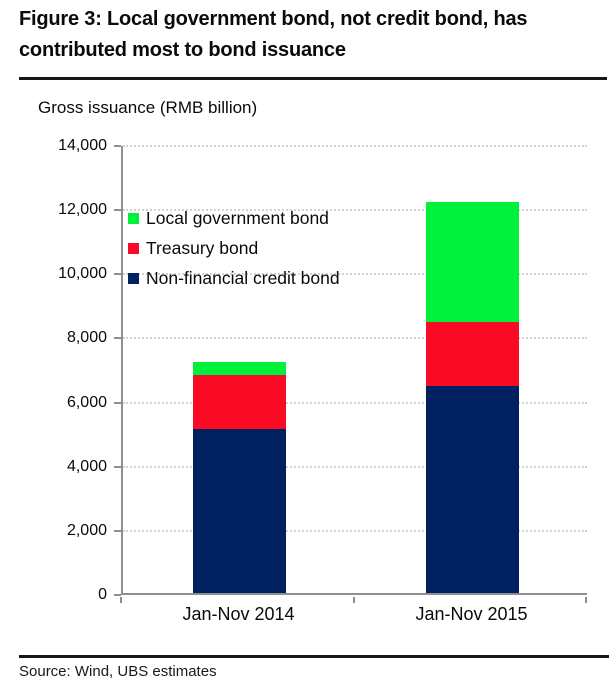 The image size is (609, 698). I want to click on bar-segment-treasury-bond-jan-nov-2015, so click(472, 354).